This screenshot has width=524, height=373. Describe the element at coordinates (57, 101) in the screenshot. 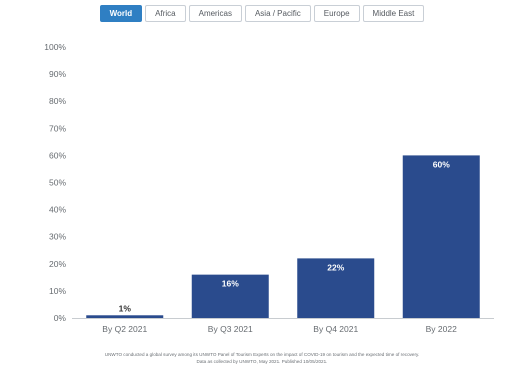

I see `y-tick-label: 80%` at that location.